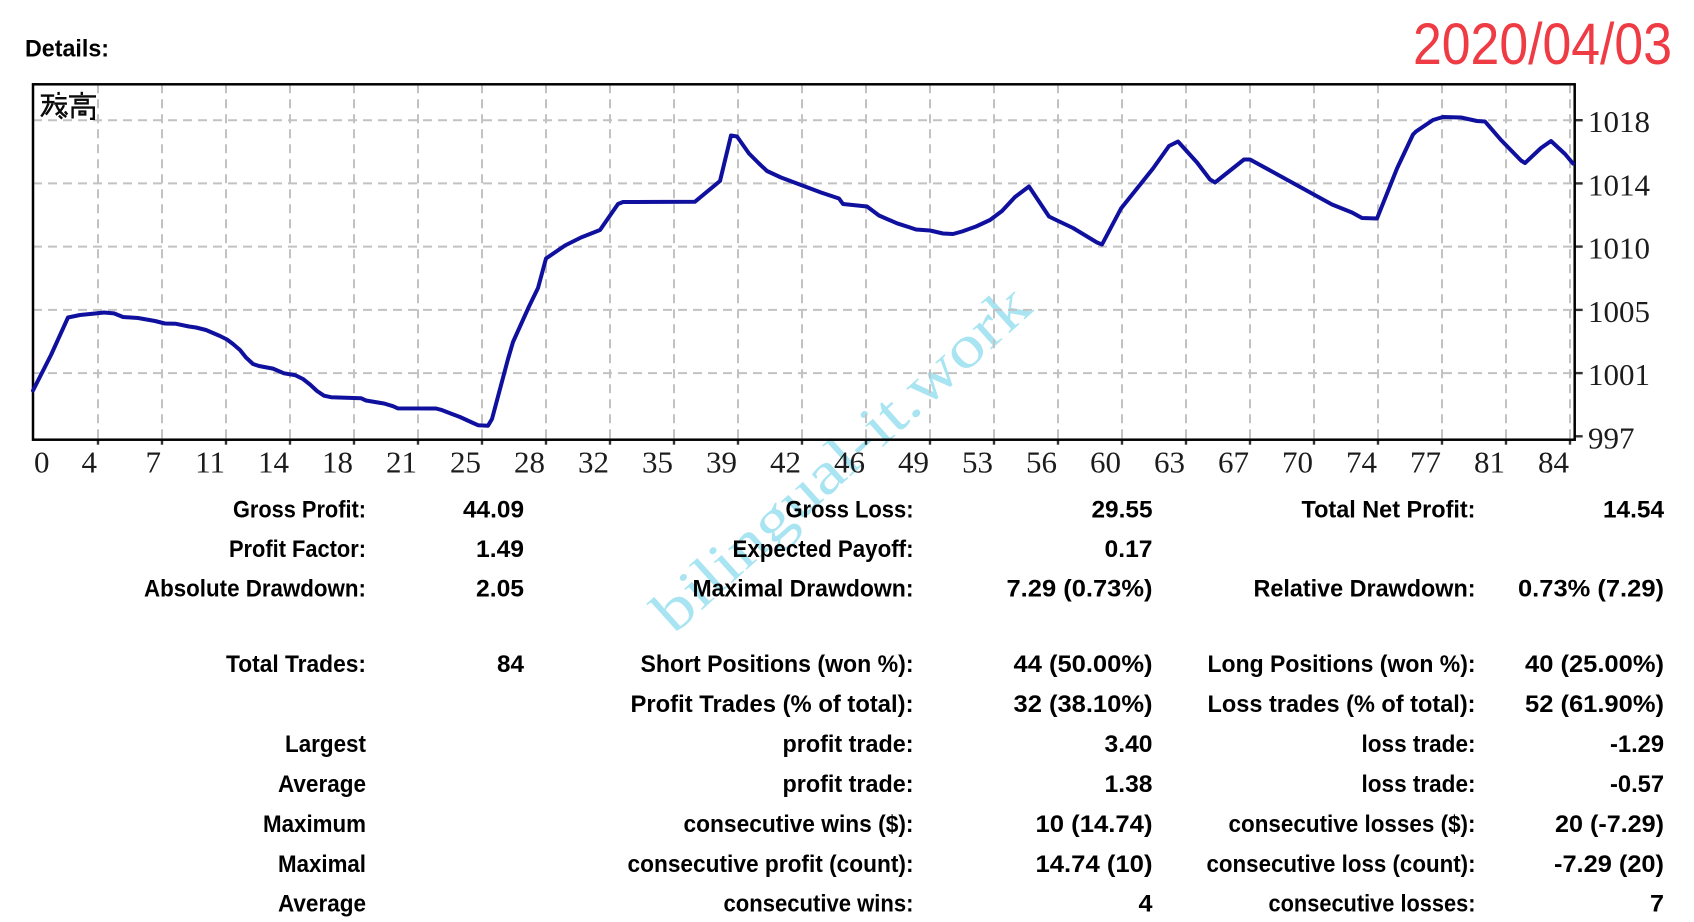  Describe the element at coordinates (299, 510) in the screenshot. I see `svg-text: Gross Profit:` at that location.